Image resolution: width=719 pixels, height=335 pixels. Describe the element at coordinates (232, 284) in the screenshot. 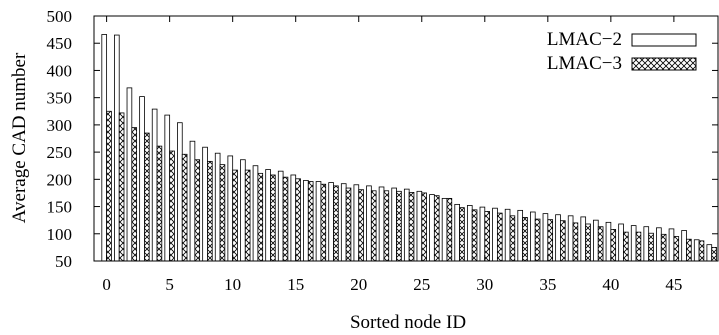

I see `x-tick-label: 10` at that location.